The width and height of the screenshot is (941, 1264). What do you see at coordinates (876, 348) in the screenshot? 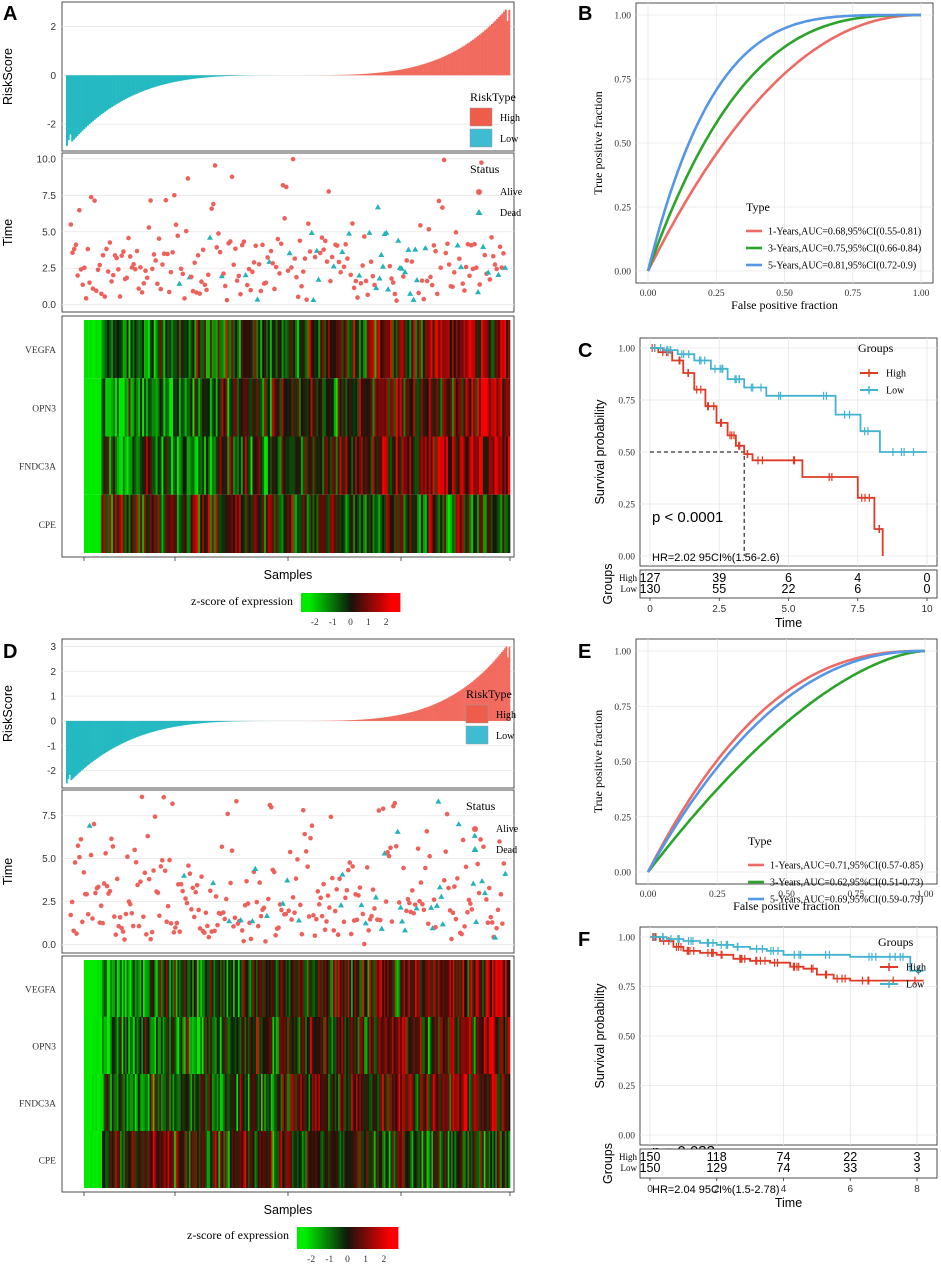
I see `km-legend-title: Groups` at bounding box center [876, 348].